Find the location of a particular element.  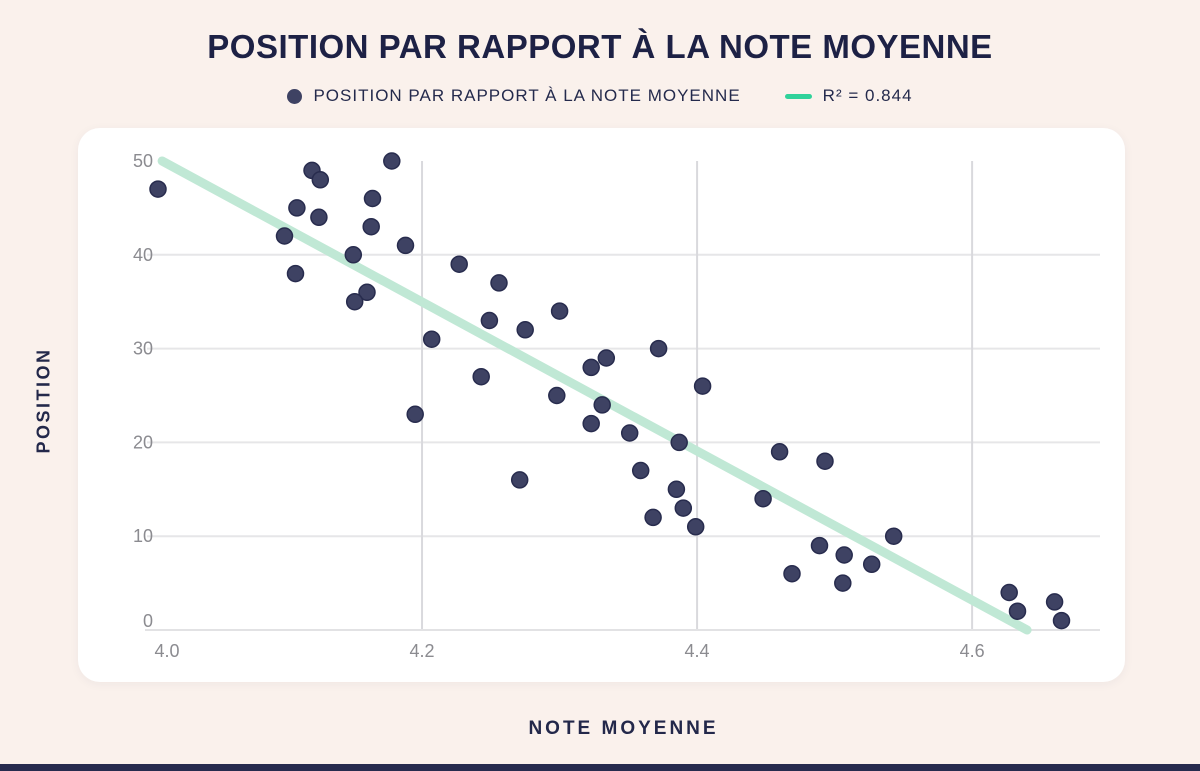

legend-trend-label: R² = 0.844 is located at coordinates (867, 95).